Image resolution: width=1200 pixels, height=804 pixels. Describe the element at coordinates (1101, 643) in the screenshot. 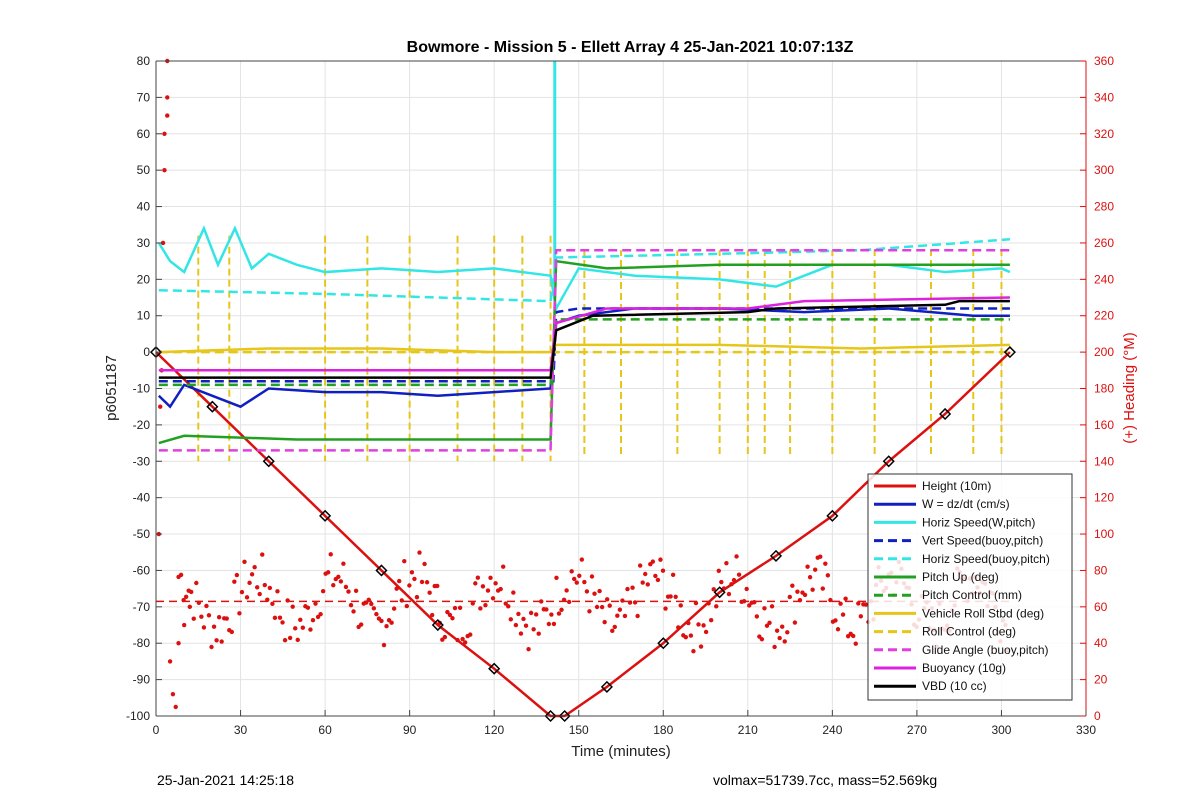

I see `y2-tick-label: 40` at that location.